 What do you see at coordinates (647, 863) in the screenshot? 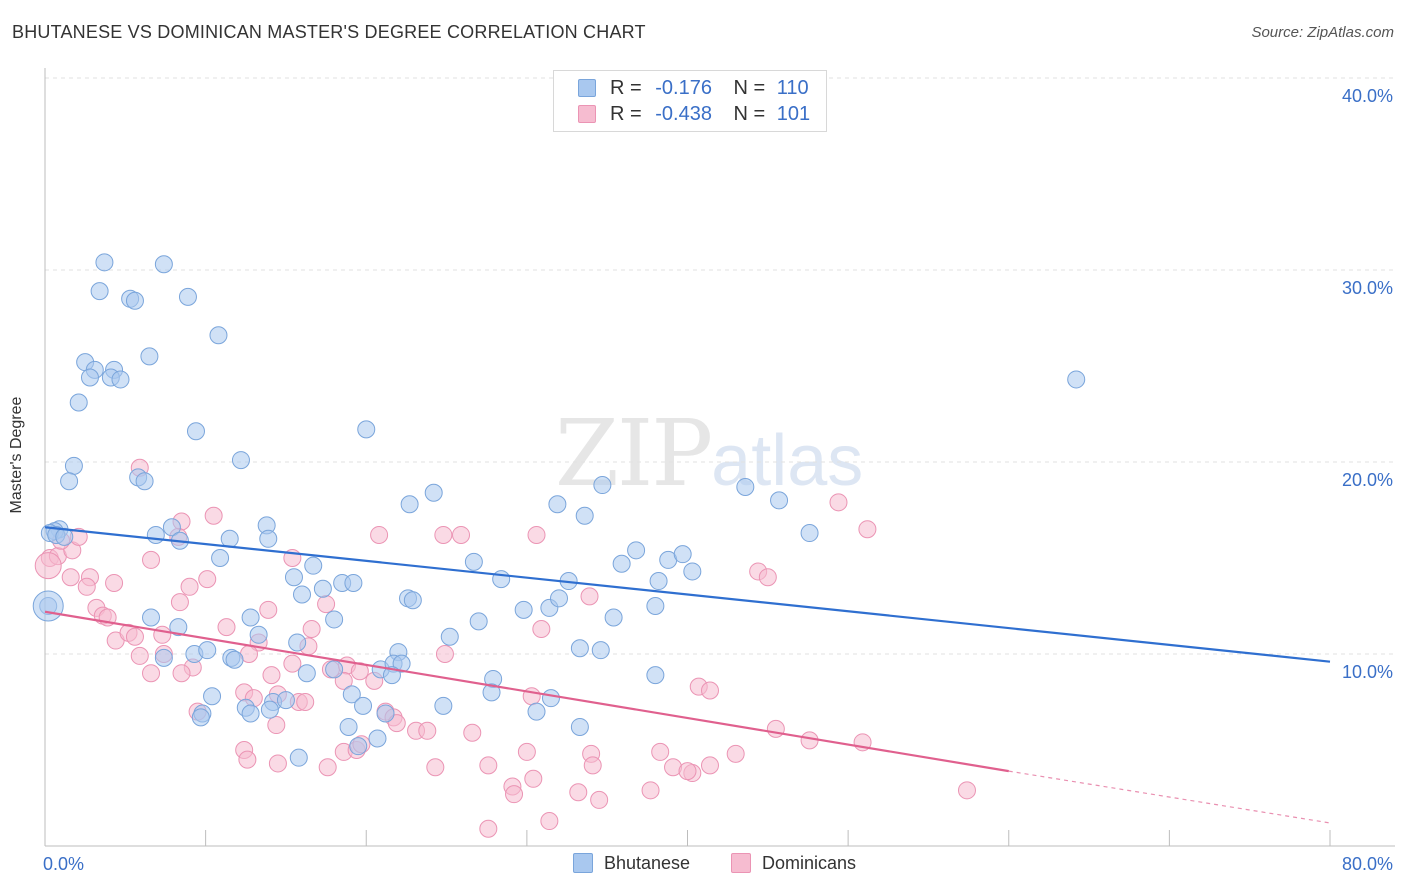
I see `bottom-legend-label-bhutanese: Bhutanese` at bounding box center [647, 863].